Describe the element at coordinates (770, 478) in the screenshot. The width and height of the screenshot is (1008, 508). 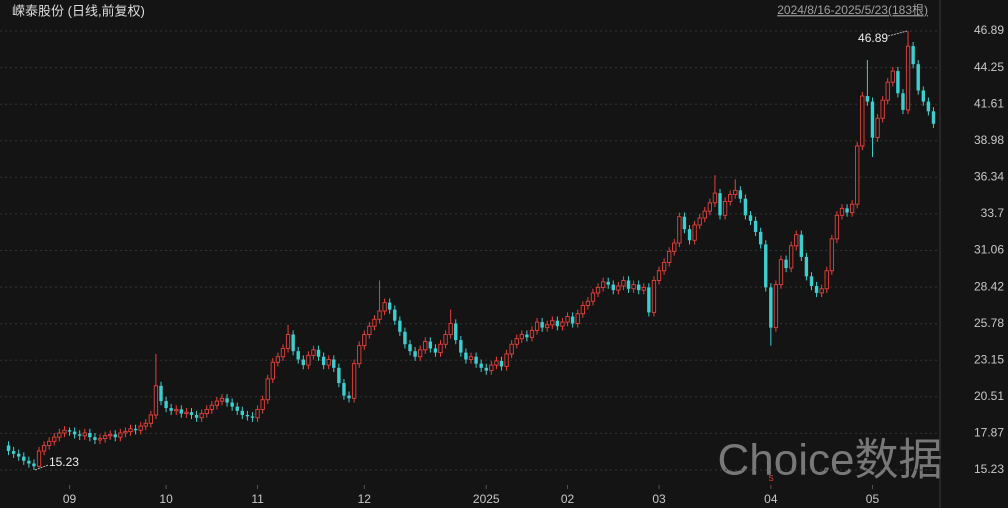
I see `signal-marker: S` at that location.